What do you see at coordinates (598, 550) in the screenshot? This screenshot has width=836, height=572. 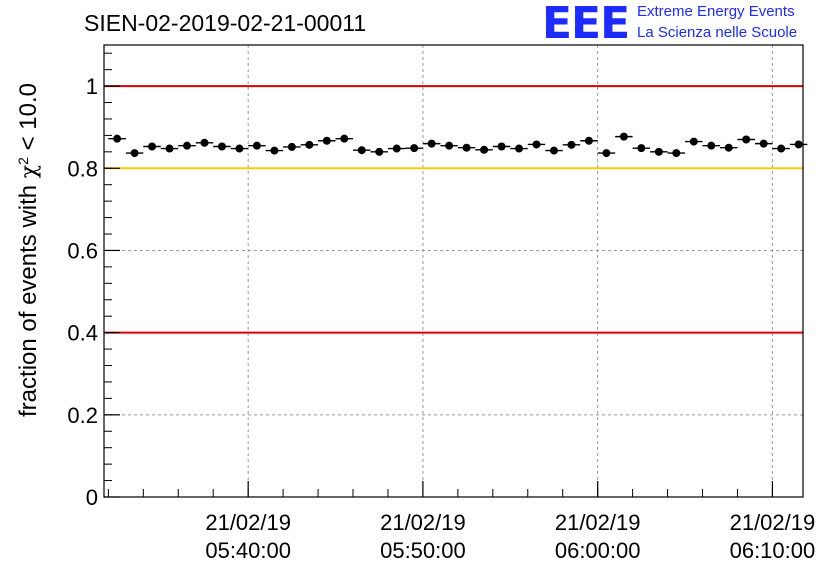 I see `x-tick-time-label: 06:00:00` at bounding box center [598, 550].